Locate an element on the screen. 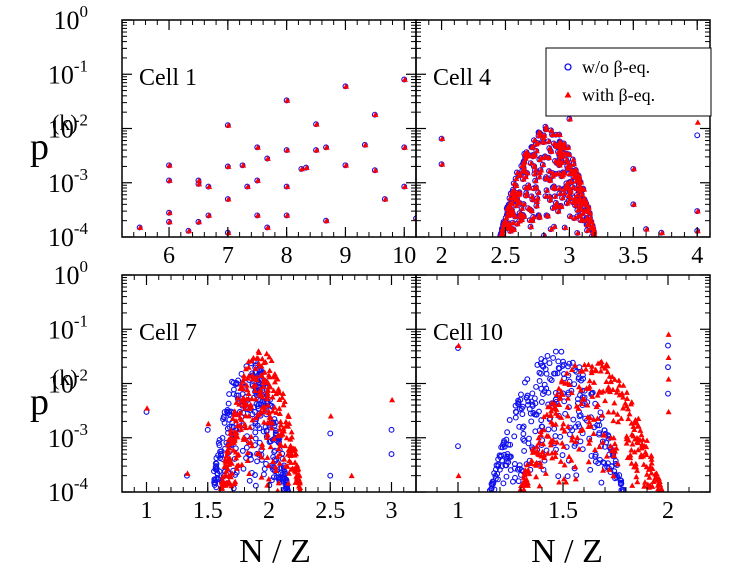 The width and height of the screenshot is (747, 578). x-tick-label: 1.5 is located at coordinates (563, 511).